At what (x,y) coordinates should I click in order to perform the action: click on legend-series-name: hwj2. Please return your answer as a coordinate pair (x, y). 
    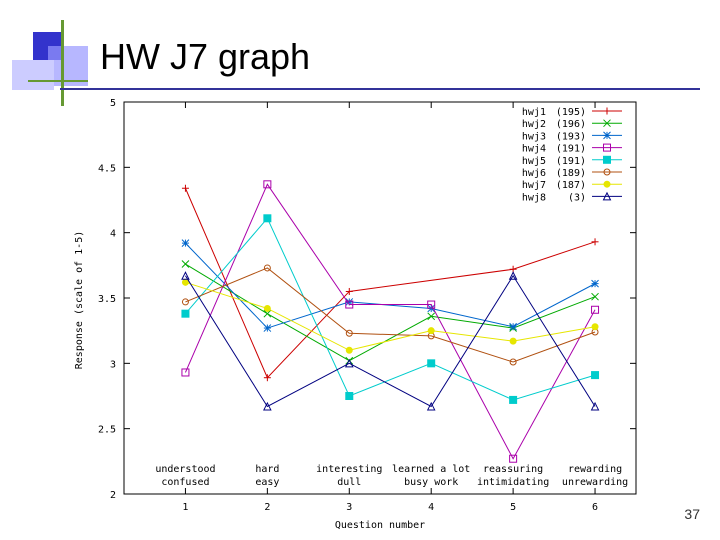
    Looking at the image, I should click on (534, 124).